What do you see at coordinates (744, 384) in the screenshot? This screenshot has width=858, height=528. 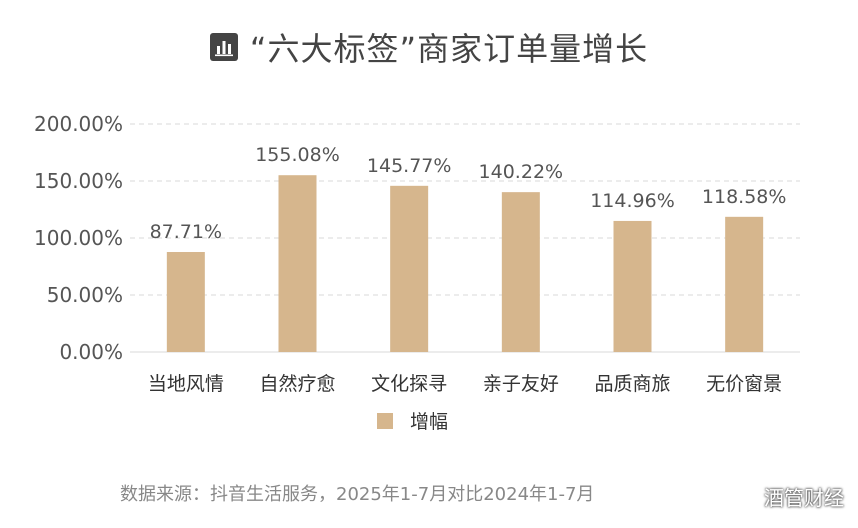 I see `x-tick-label: 无价窗景` at bounding box center [744, 384].